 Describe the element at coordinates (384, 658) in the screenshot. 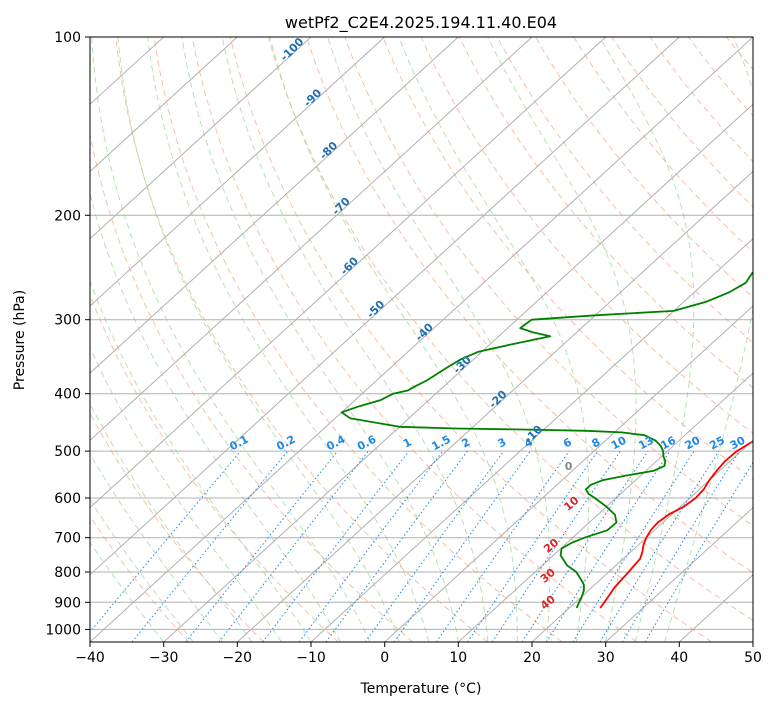

I see `x-tick-label: 0` at that location.